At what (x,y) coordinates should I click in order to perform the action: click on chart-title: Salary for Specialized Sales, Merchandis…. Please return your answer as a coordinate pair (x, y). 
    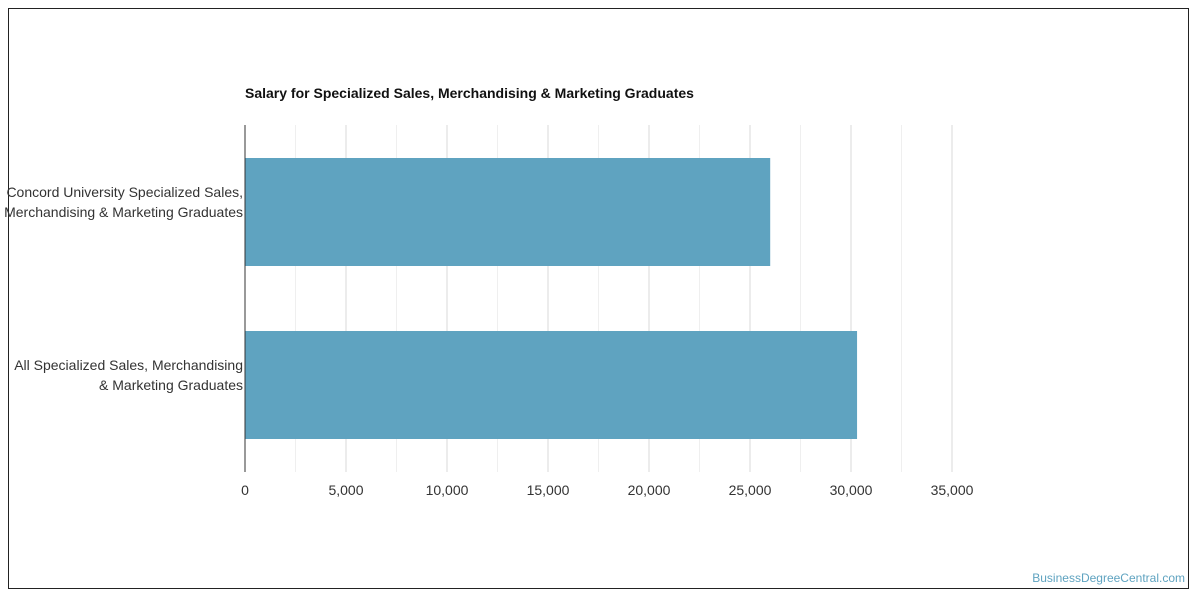
    Looking at the image, I should click on (469, 93).